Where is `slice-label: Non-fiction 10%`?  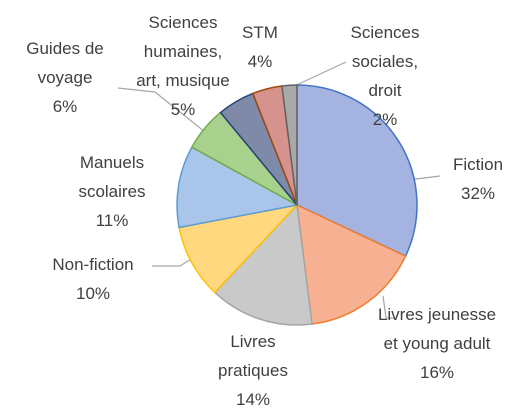
slice-label: Non-fiction 10% is located at coordinates (93, 279).